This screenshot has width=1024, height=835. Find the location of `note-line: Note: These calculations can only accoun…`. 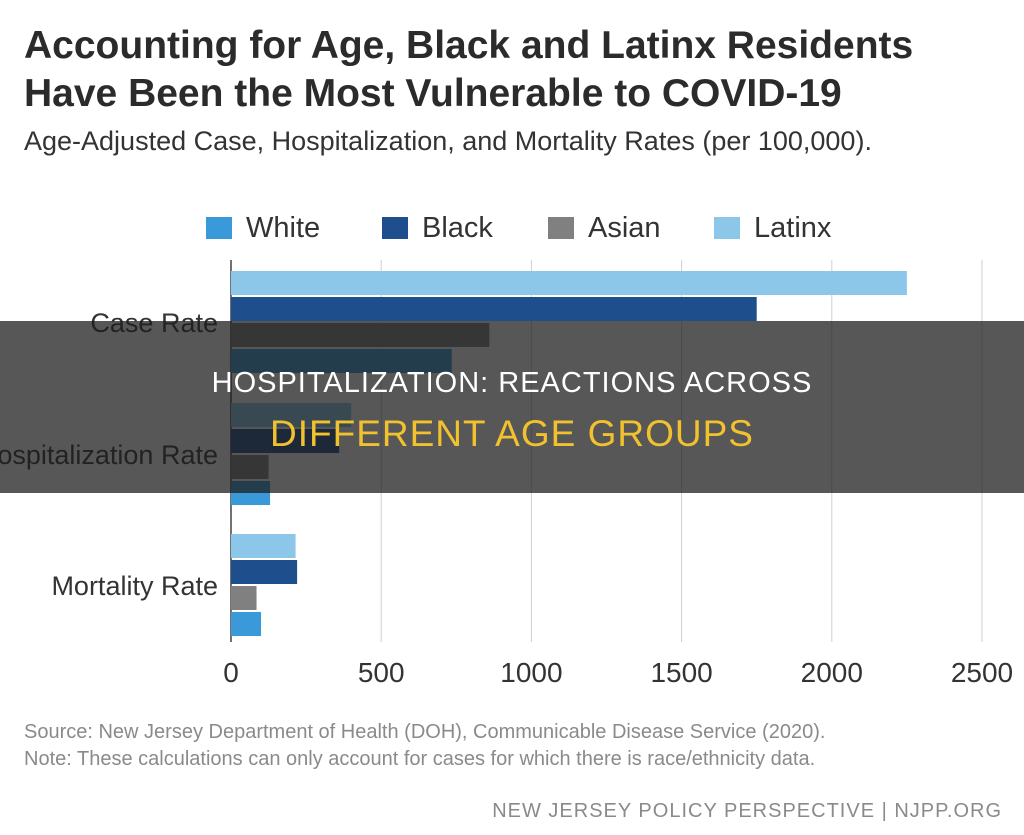

note-line: Note: These calculations can only accoun… is located at coordinates (420, 759).